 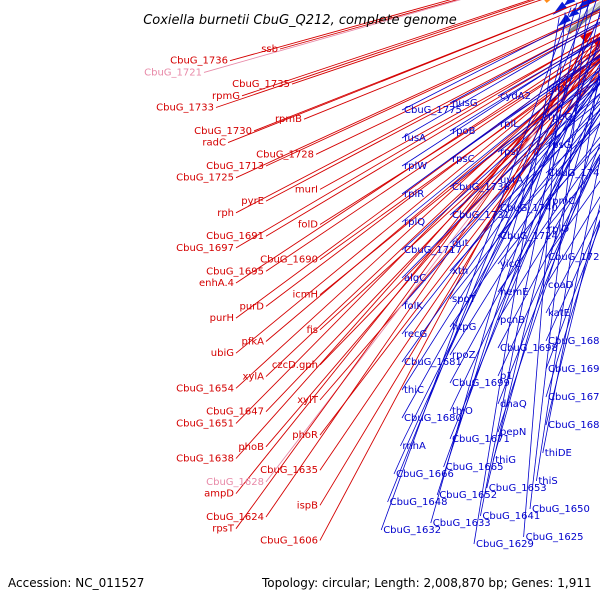 What do you see at coordinates (223, 131) in the screenshot?
I see `left-gene-label: CbuG_1730` at bounding box center [223, 131].